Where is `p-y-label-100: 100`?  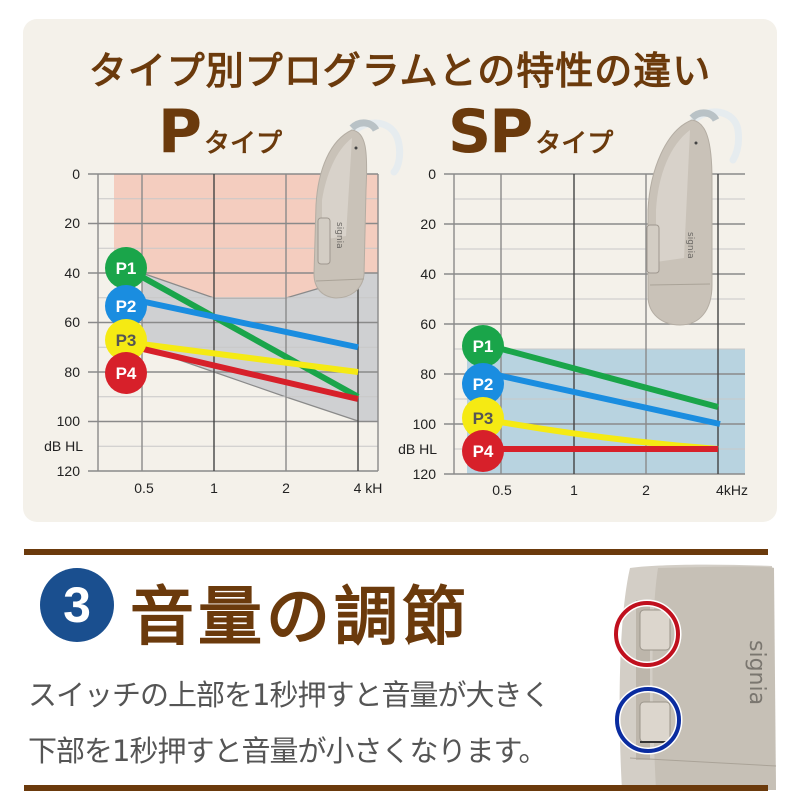
p-y-label-100: 100 is located at coordinates (69, 421).